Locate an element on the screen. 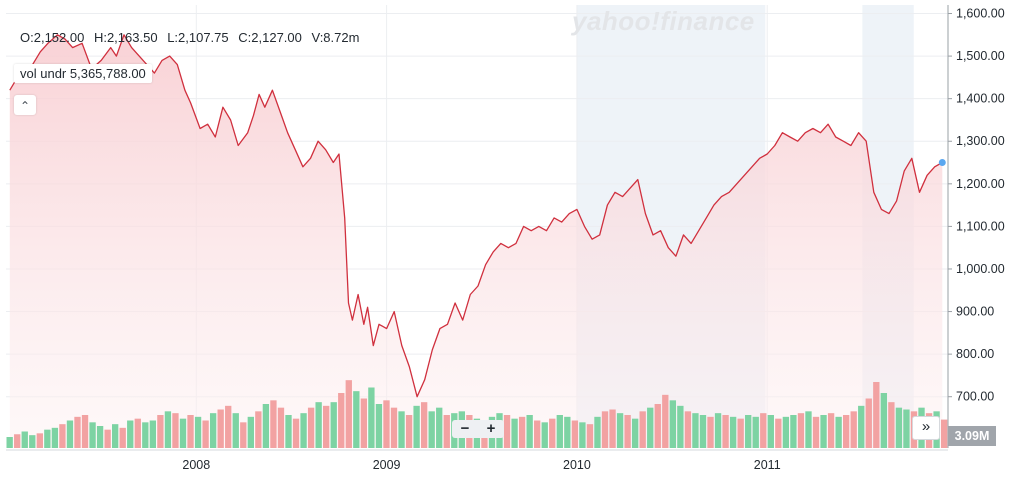 The width and height of the screenshot is (1024, 478). fast-forward-button: » is located at coordinates (926, 428).